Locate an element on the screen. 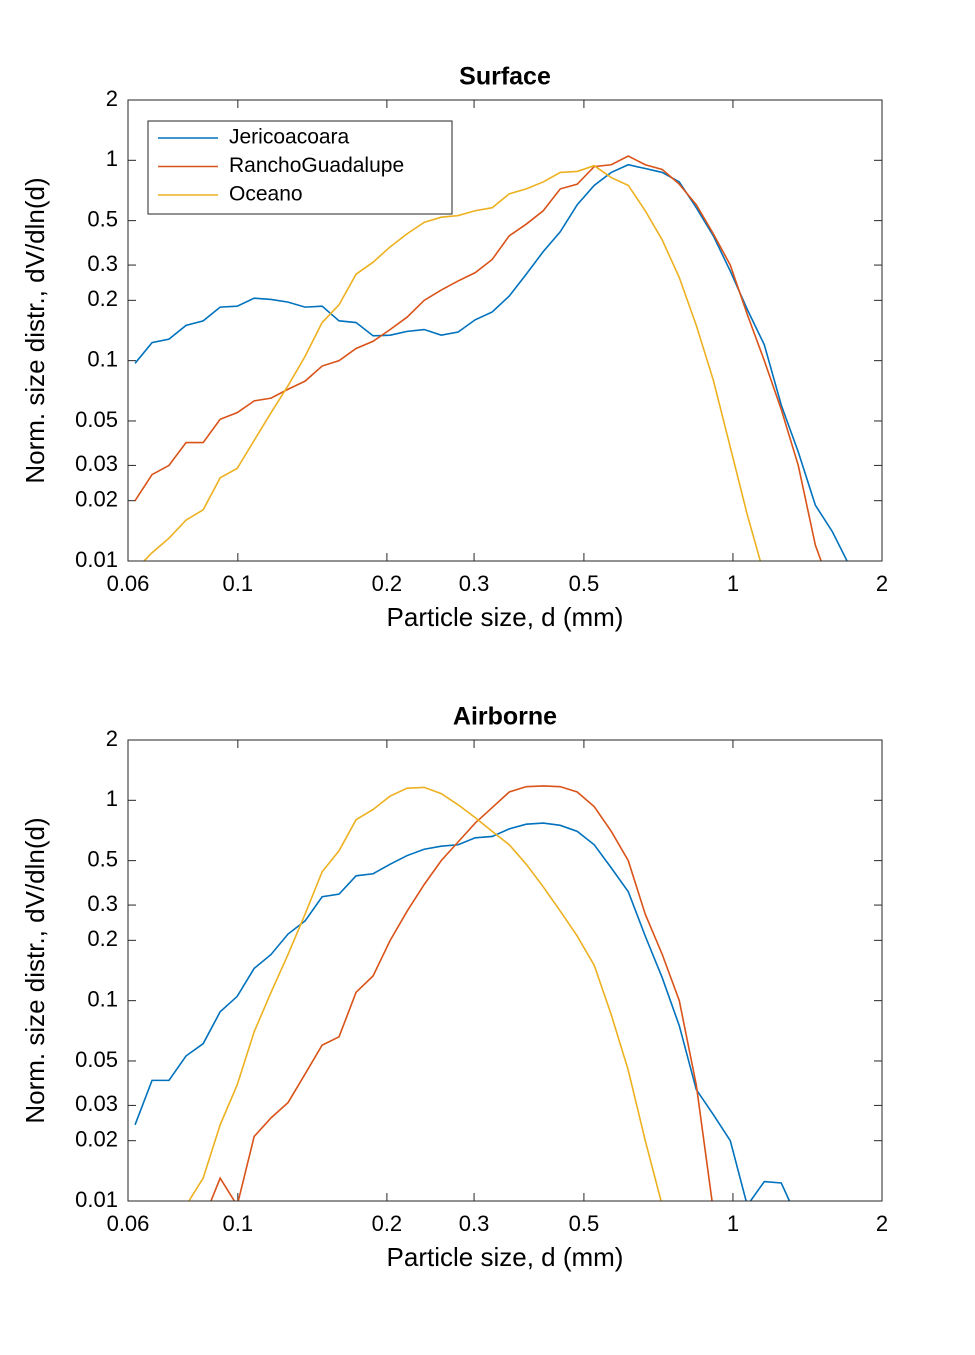 This screenshot has height=1355, width=975. chart-title: Surface is located at coordinates (505, 77).